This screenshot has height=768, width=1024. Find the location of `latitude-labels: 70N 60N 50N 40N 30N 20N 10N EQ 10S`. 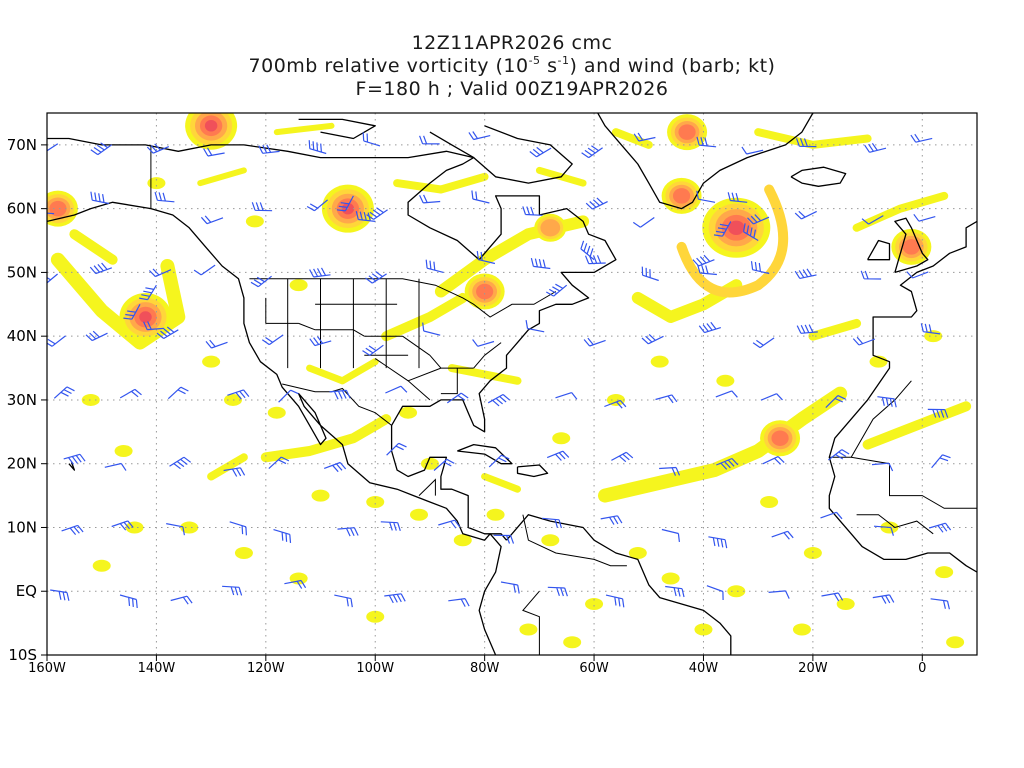

latitude-labels: 70N 60N 50N 40N 30N 20N 10N EQ 10S is located at coordinates (27, 400).